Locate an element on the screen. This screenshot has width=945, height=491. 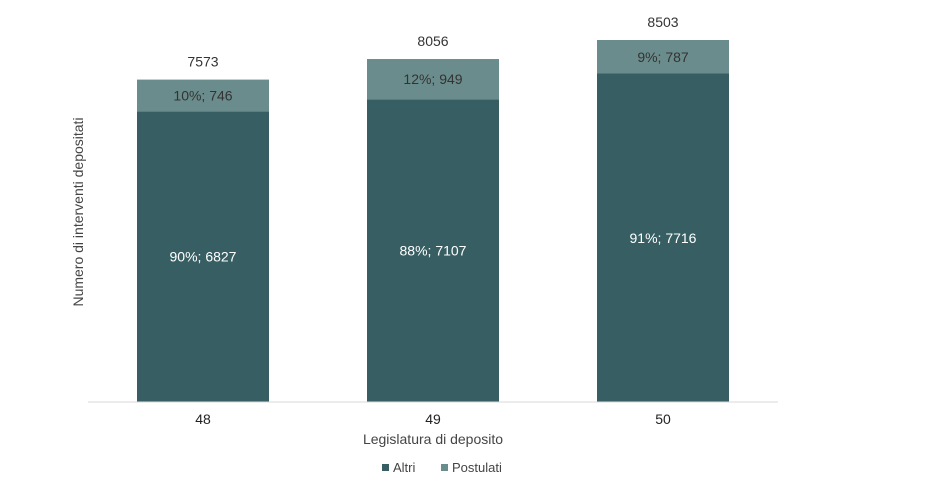
x-tick-label-49: 49 is located at coordinates (433, 419).